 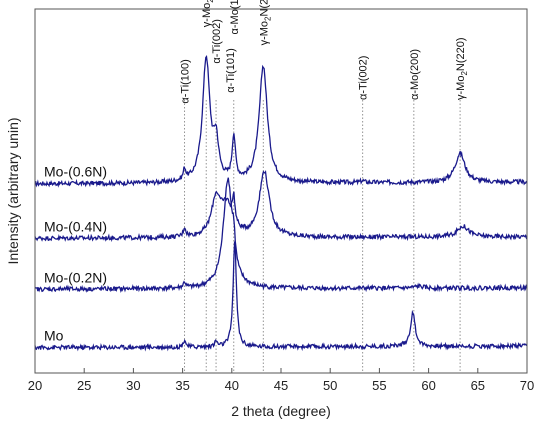 I want to click on x-axis-title: 2 theta (degree), so click(x=281, y=411).